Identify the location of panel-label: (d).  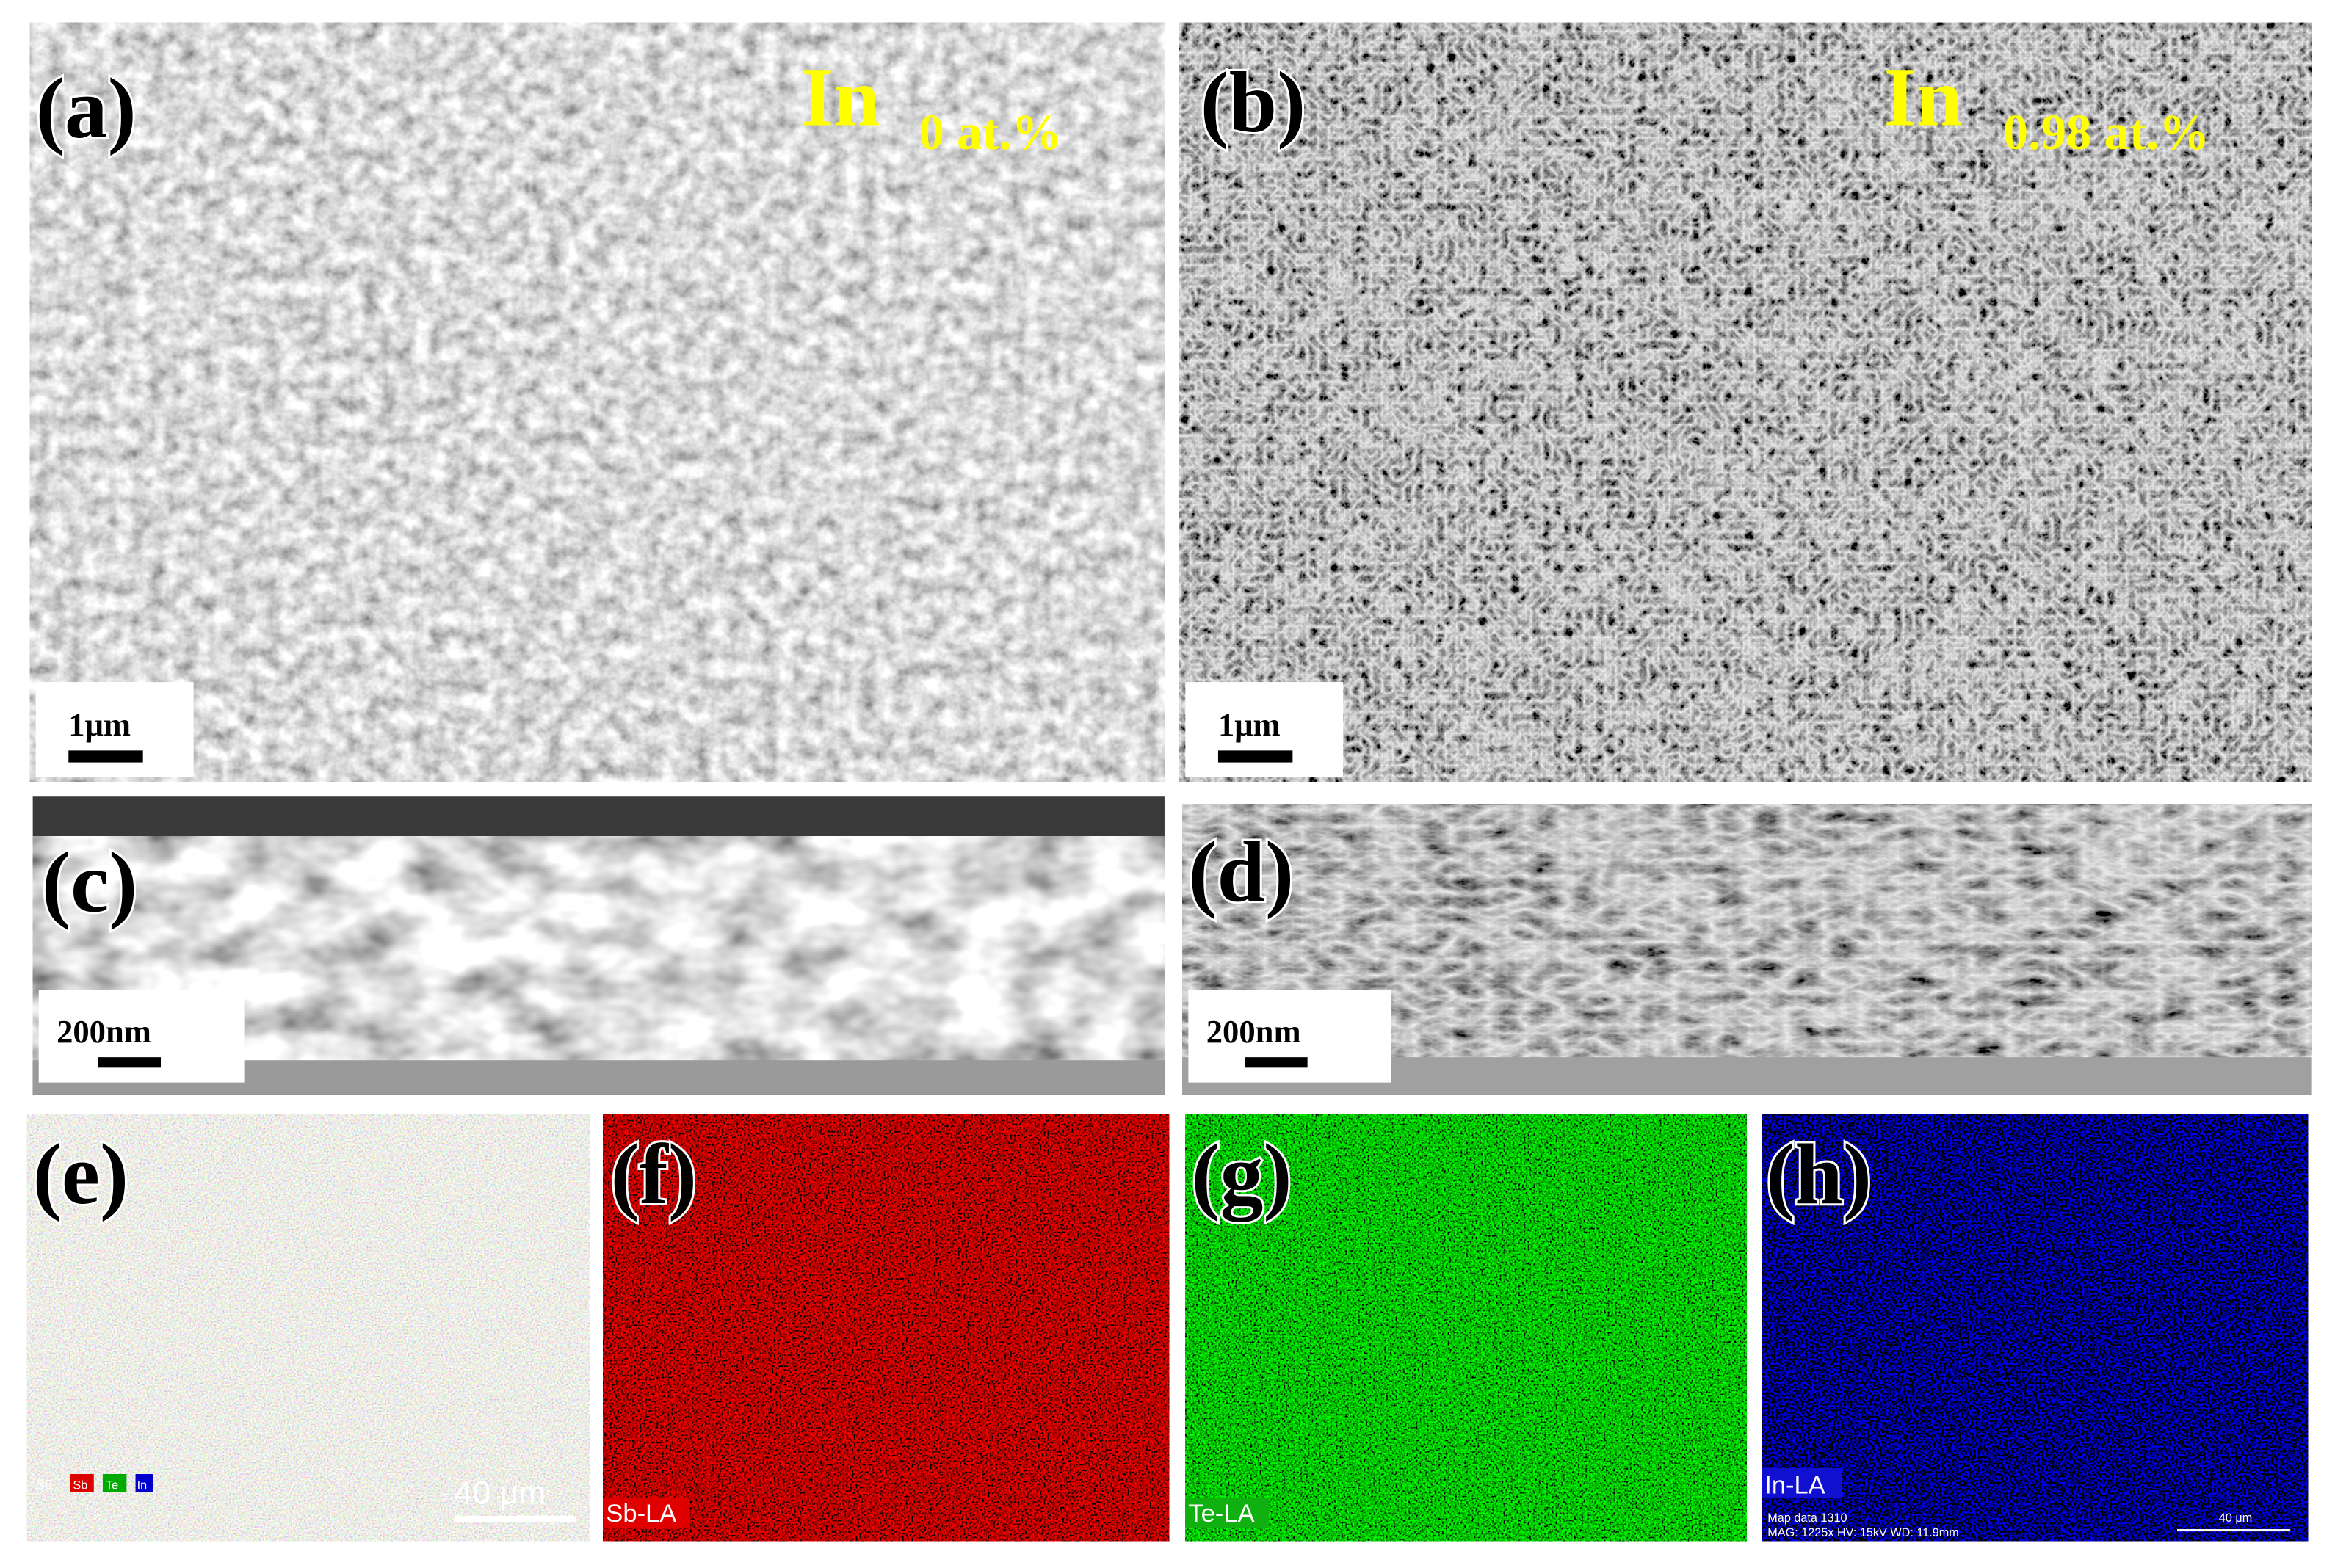
(1241, 872).